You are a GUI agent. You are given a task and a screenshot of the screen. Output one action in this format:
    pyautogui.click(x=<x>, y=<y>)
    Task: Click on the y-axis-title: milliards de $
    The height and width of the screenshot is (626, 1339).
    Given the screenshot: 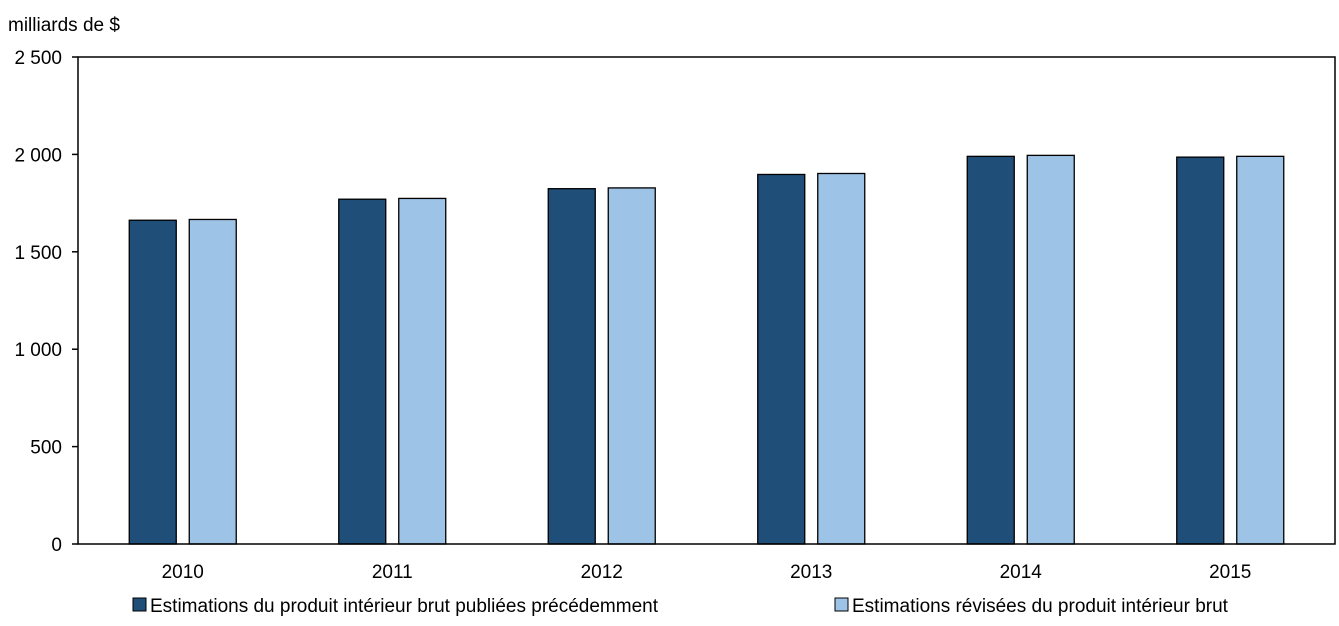 What is the action you would take?
    pyautogui.click(x=64, y=25)
    